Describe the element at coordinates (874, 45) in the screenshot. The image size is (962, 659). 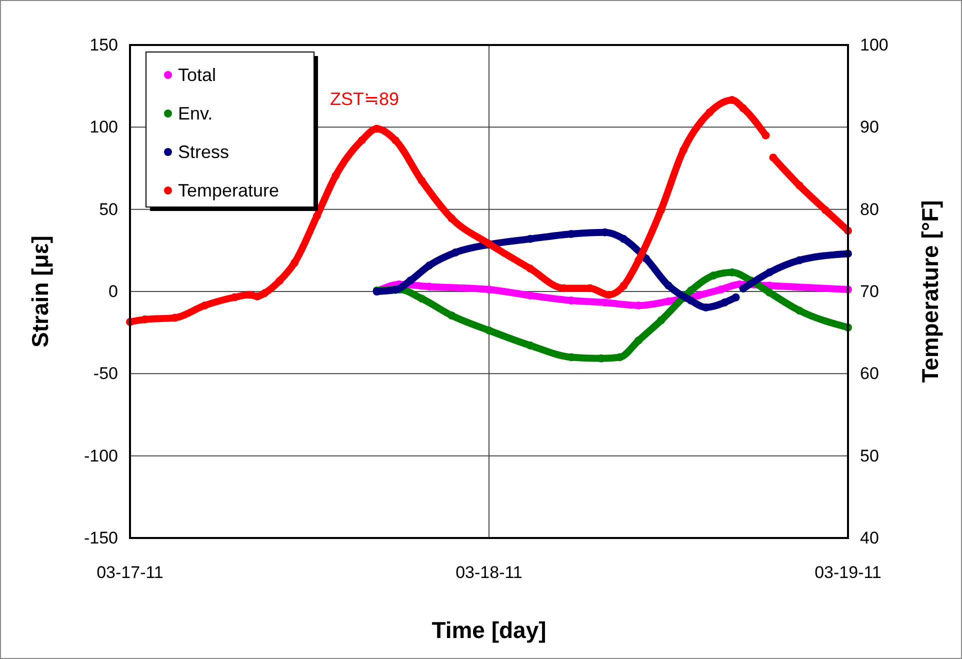
I see `y2-tick-label: 100` at that location.